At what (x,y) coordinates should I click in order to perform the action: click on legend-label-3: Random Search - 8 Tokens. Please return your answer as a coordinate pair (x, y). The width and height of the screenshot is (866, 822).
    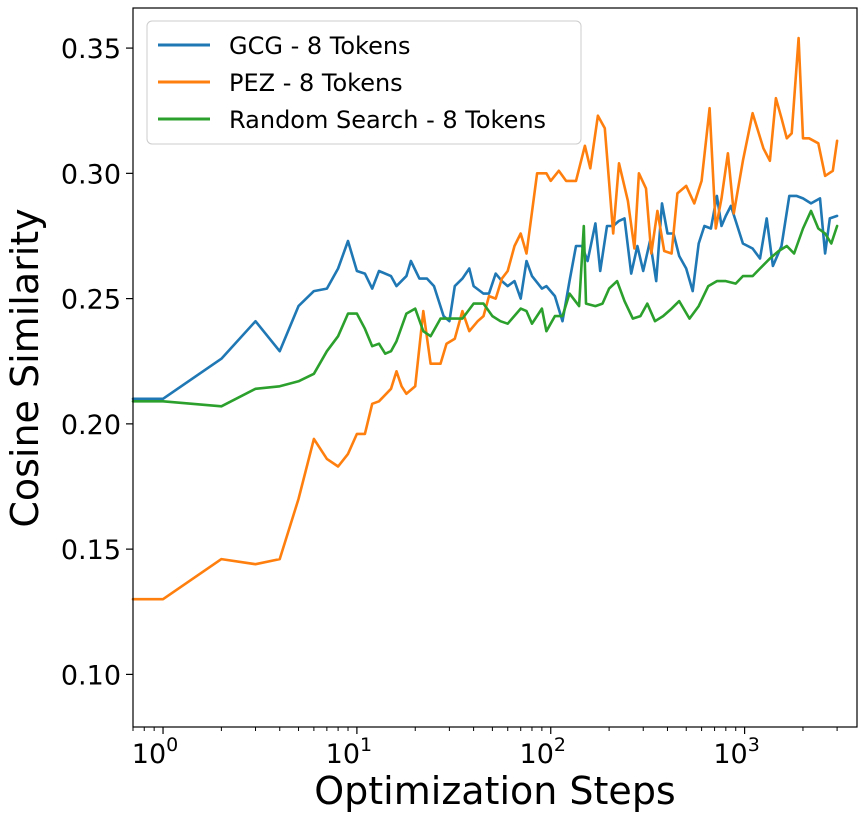
    Looking at the image, I should click on (387, 120).